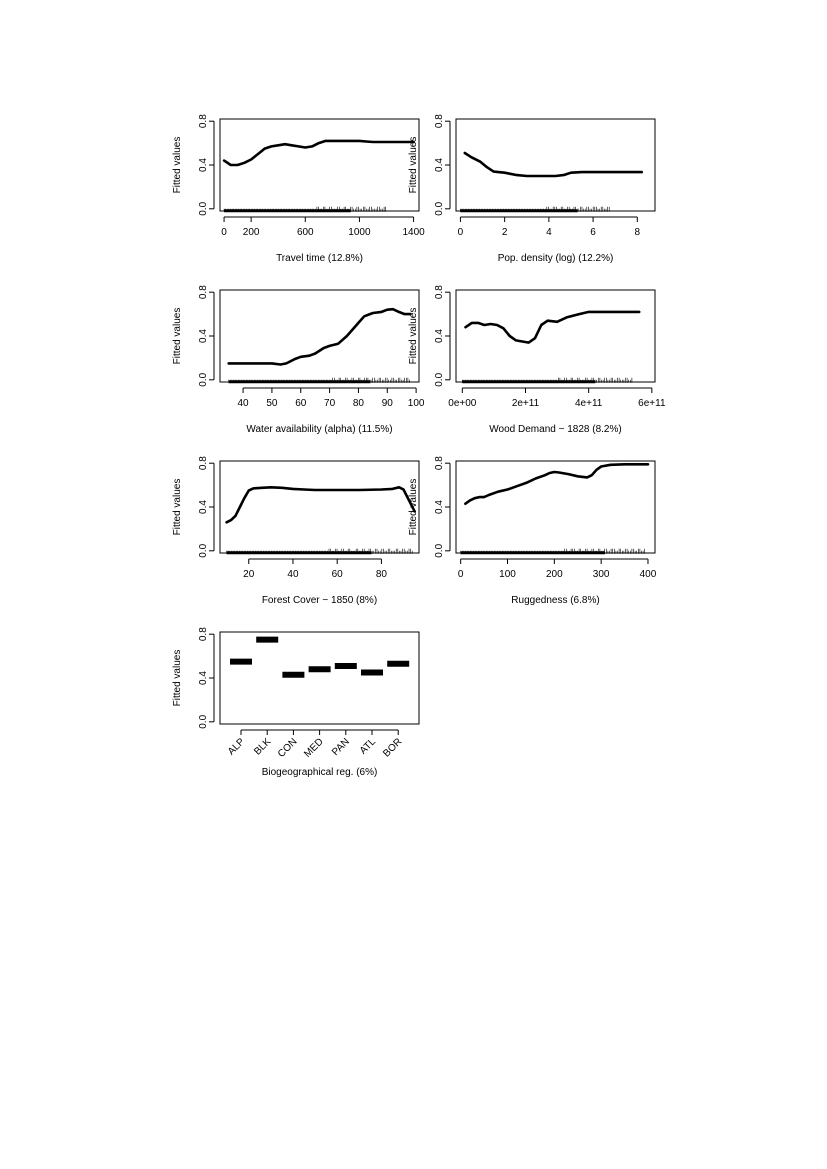 This screenshot has height=1169, width=827. Describe the element at coordinates (288, 748) in the screenshot. I see `category-label: CON` at that location.